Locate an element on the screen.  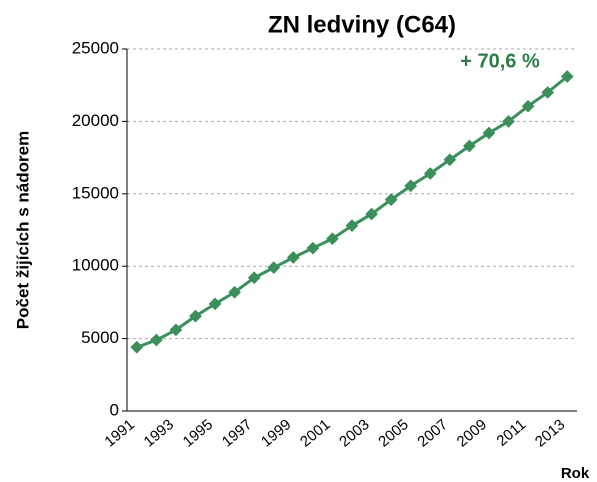
x-tick-label: 1993 is located at coordinates (159, 433).